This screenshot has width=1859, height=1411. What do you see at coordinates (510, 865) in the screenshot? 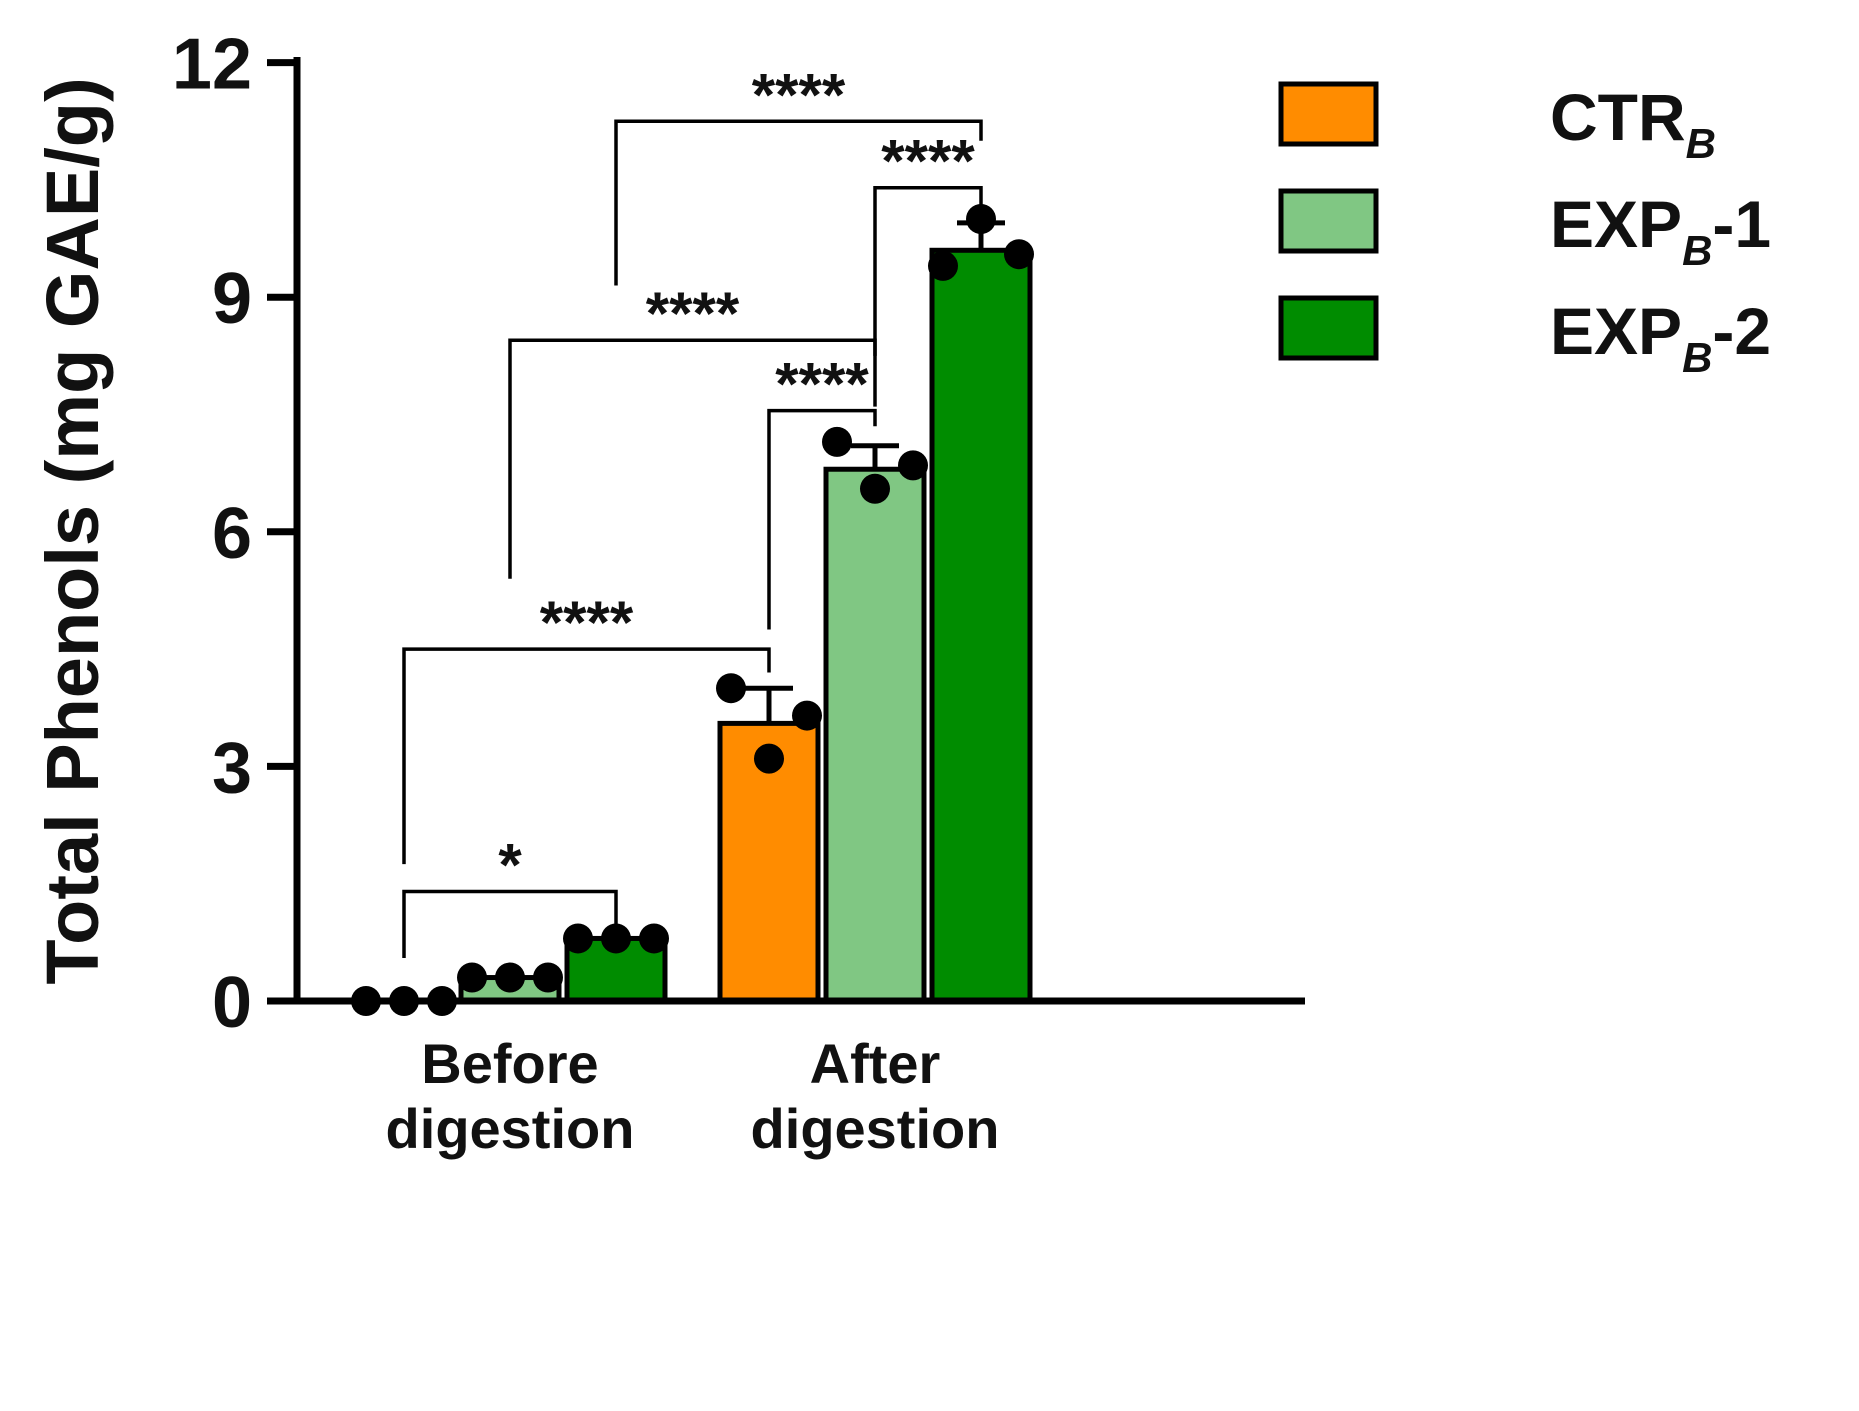
I see `significance-label: *` at bounding box center [510, 865].